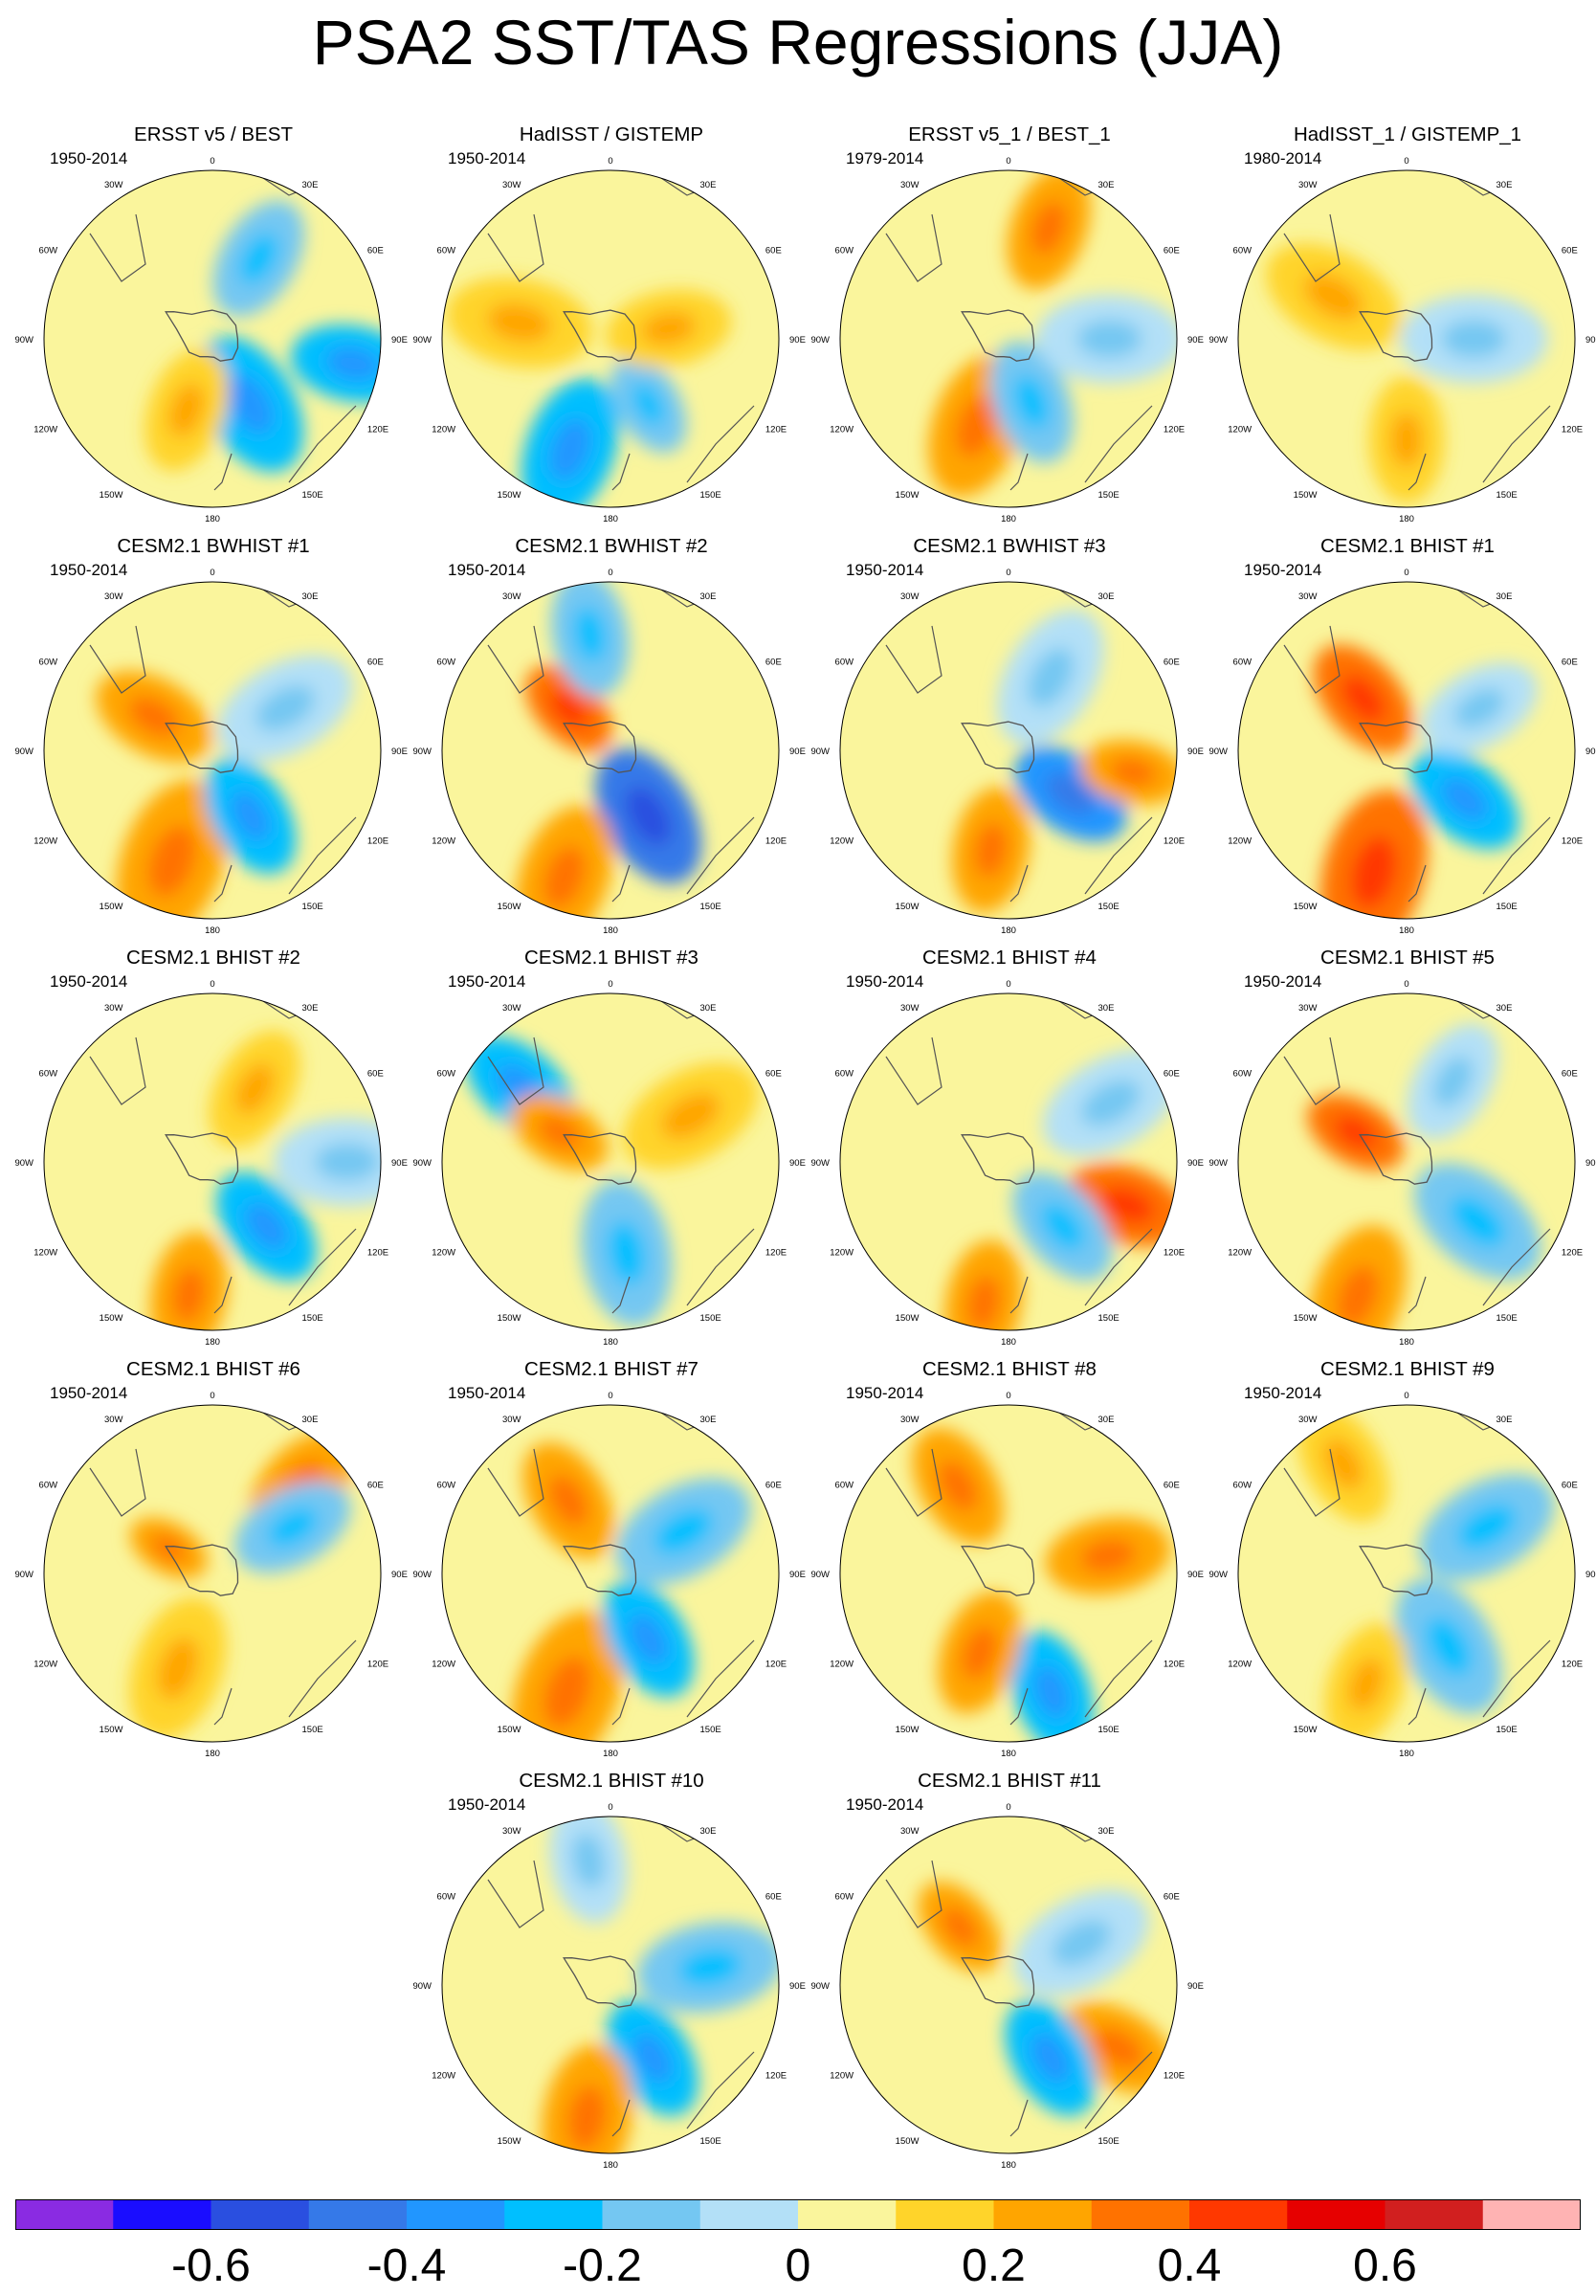 The width and height of the screenshot is (1596, 2296). I want to click on panel-title: CESM2.1 BWHIST #2, so click(612, 546).